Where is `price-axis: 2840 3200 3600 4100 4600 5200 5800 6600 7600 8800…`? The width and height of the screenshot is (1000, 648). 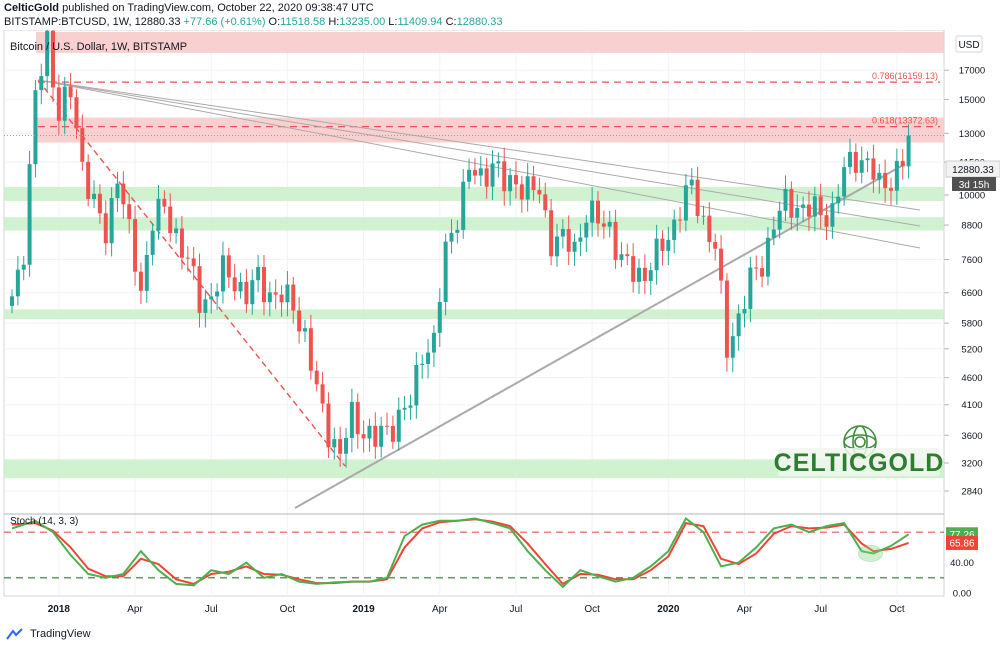
price-axis: 2840 3200 3600 4100 4600 5200 5800 6600 7600 8800… is located at coordinates (964, 282).